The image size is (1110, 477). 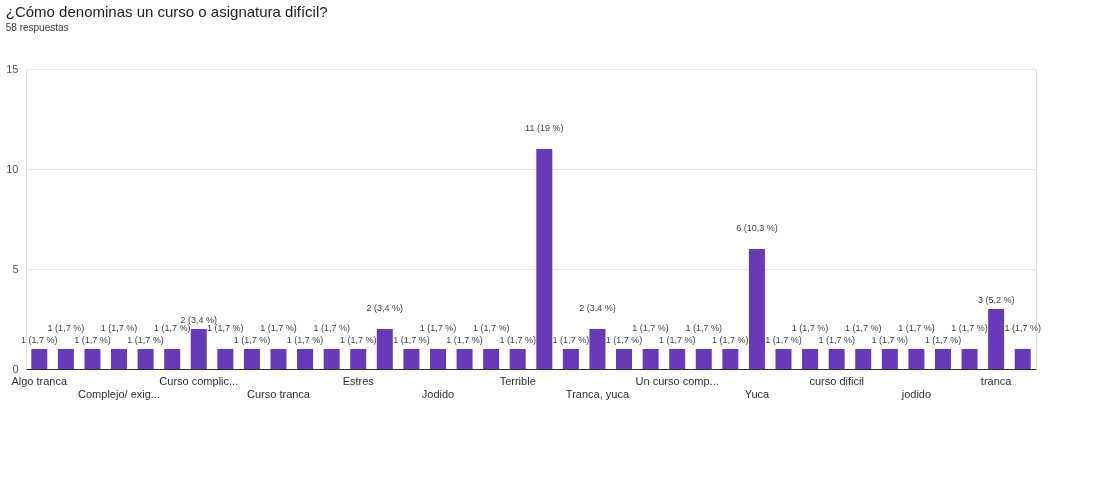 I want to click on x-tick-label: Algo tranca, so click(x=39, y=380).